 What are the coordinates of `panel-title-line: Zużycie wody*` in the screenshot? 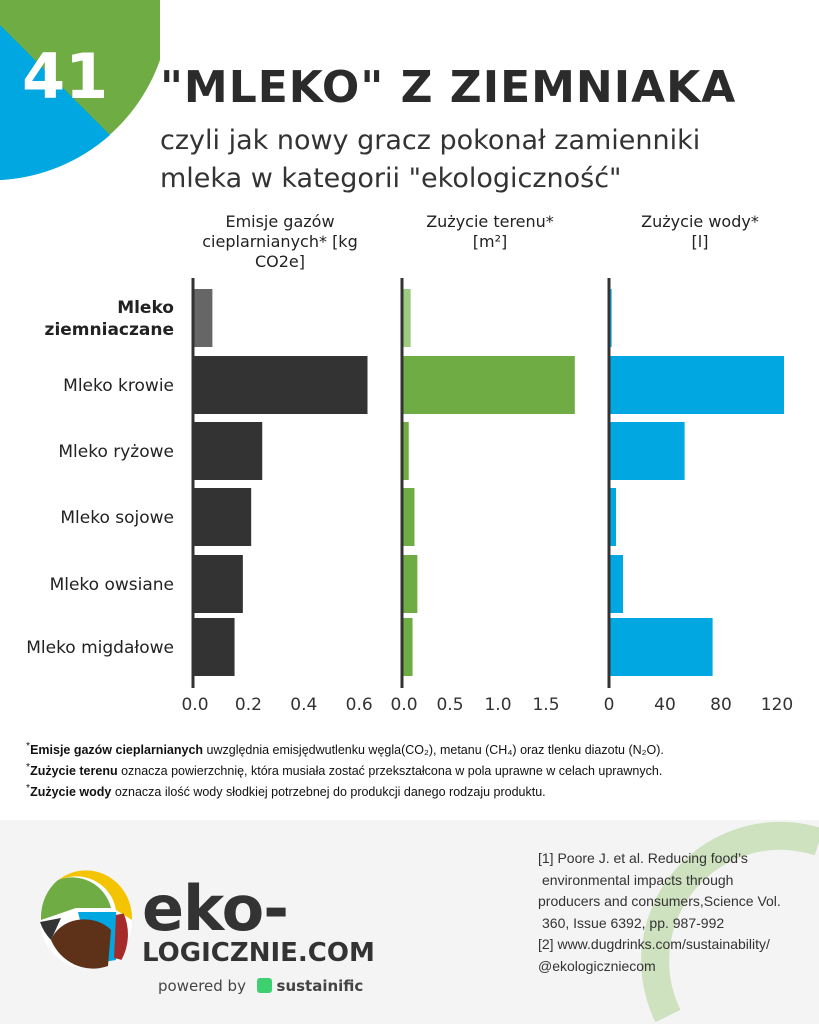 It's located at (700, 221).